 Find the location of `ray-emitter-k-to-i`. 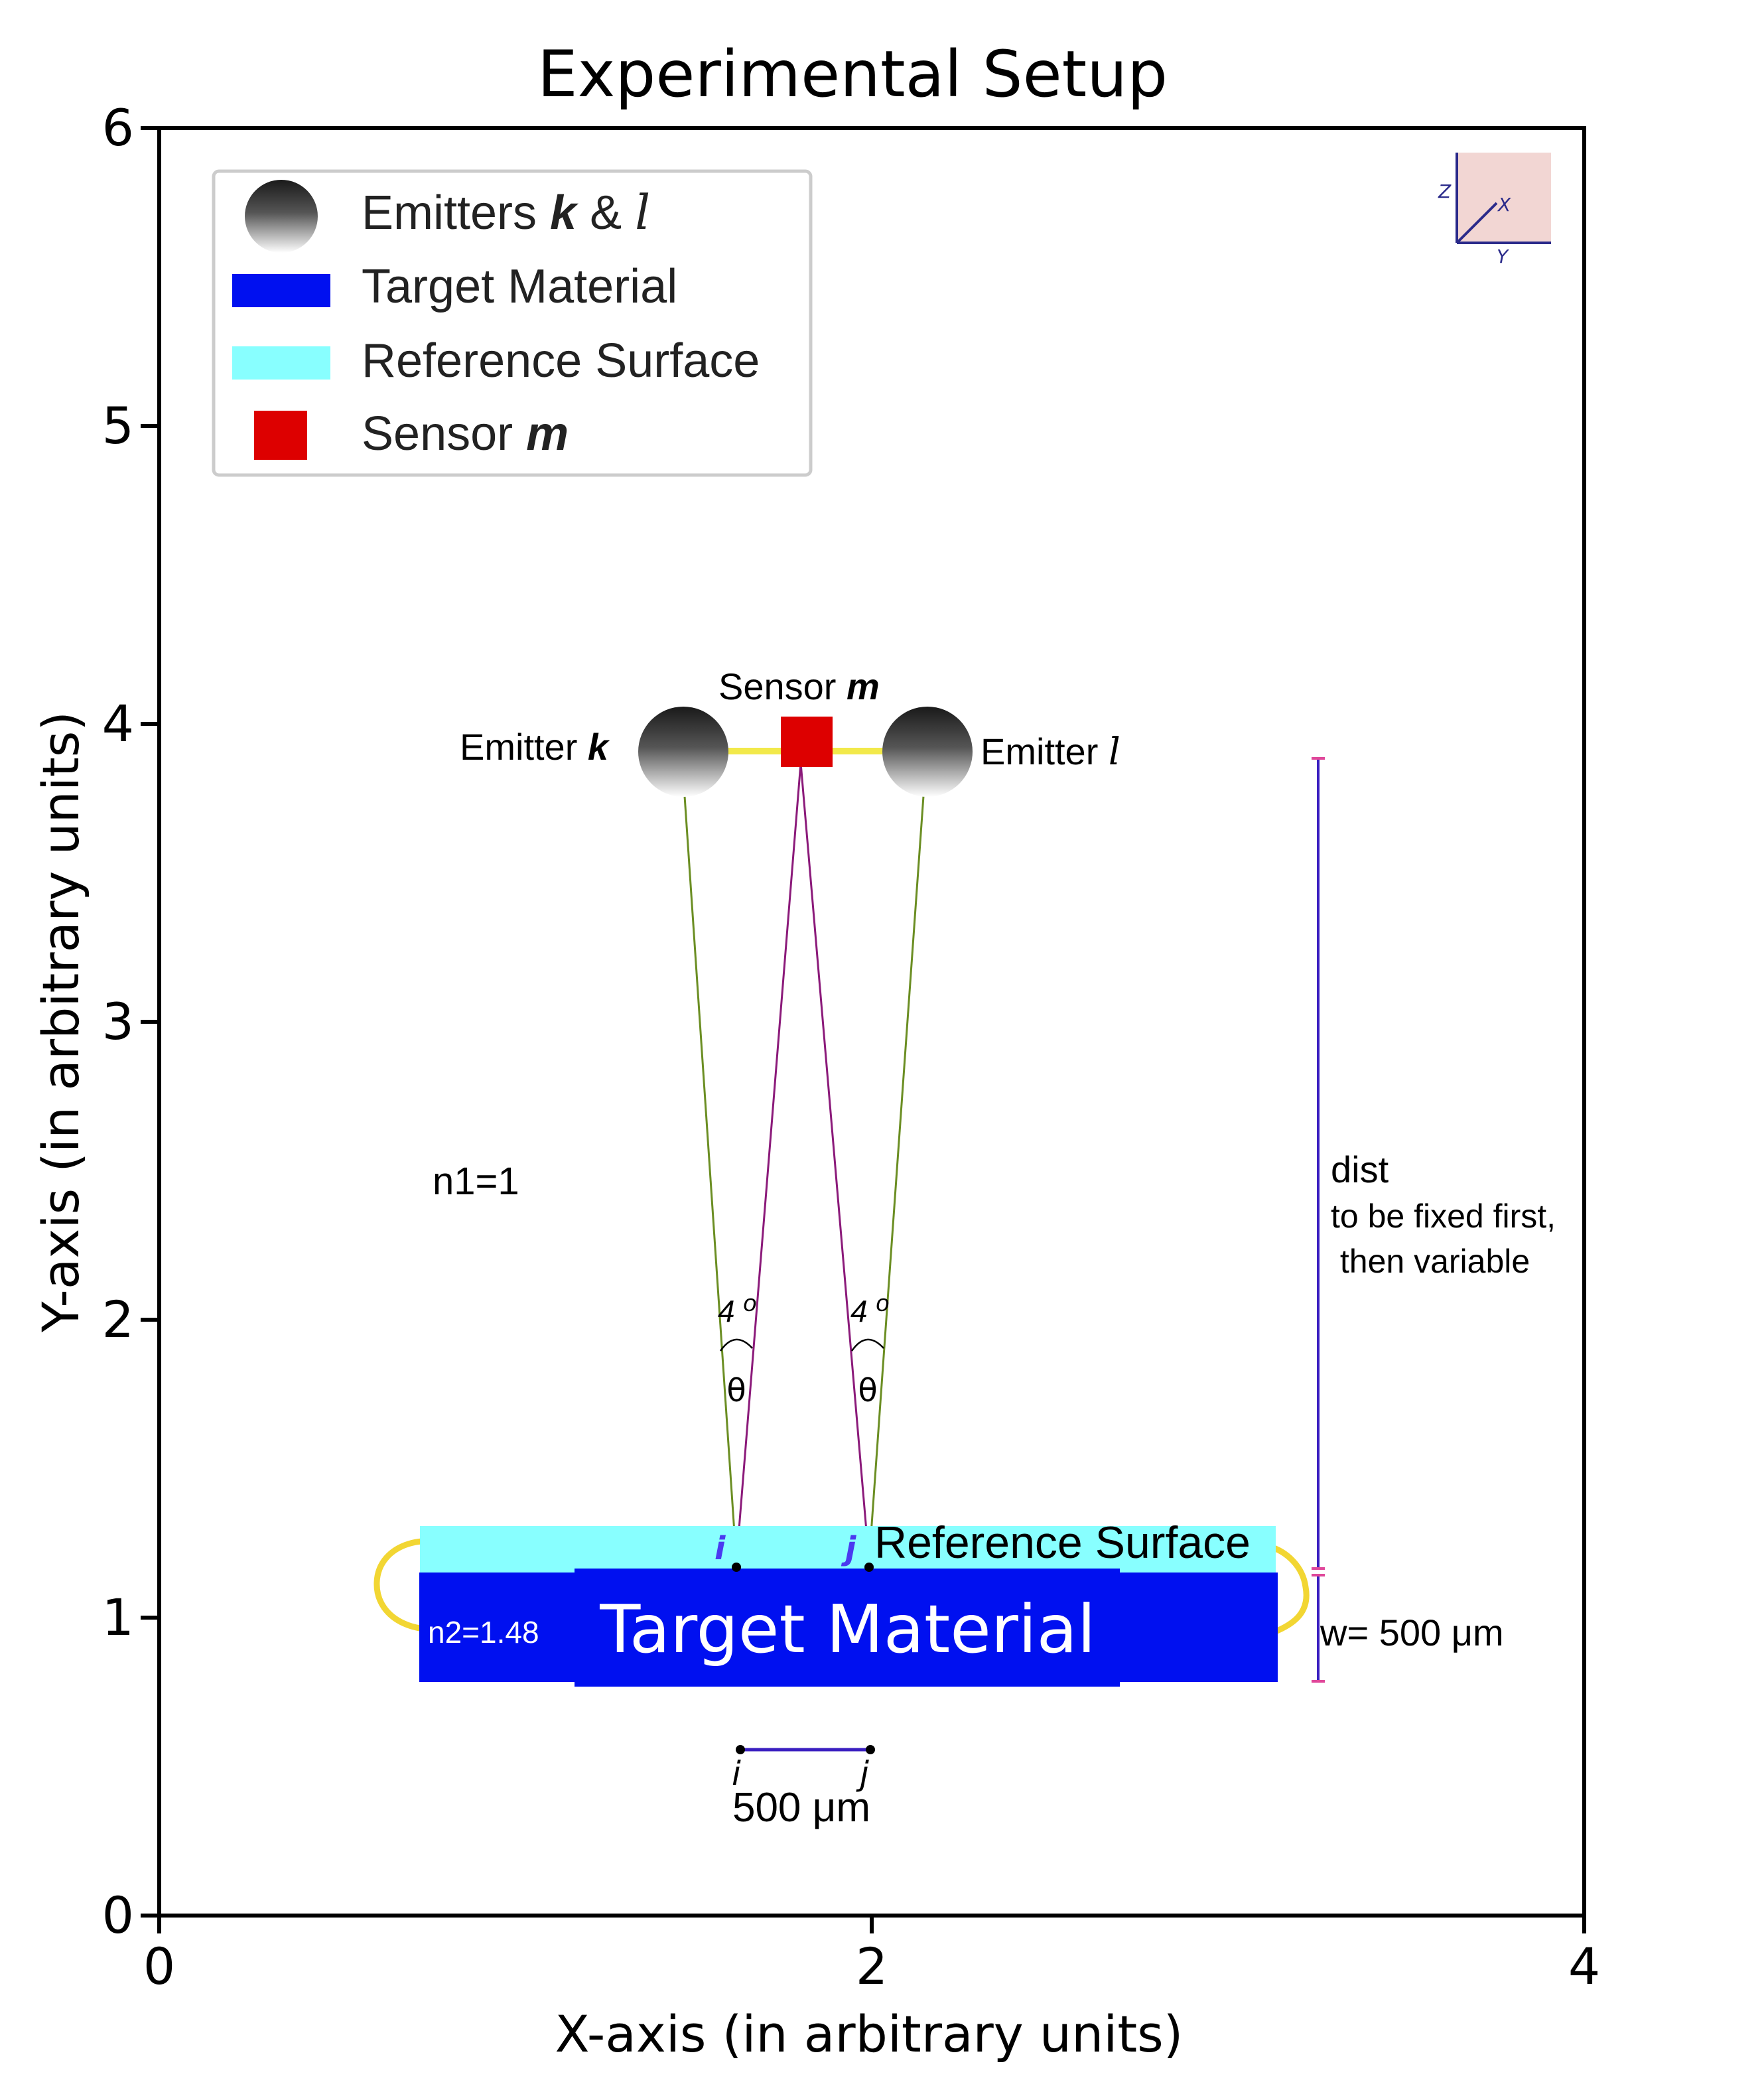

ray-emitter-k-to-i is located at coordinates (710, 1179).